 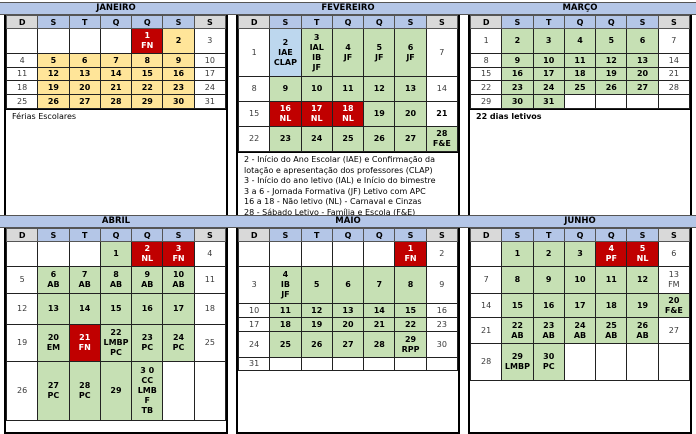 What do you see at coordinates (580, 330) in the screenshot?
I see `day-cell: 24 AB` at bounding box center [580, 330].